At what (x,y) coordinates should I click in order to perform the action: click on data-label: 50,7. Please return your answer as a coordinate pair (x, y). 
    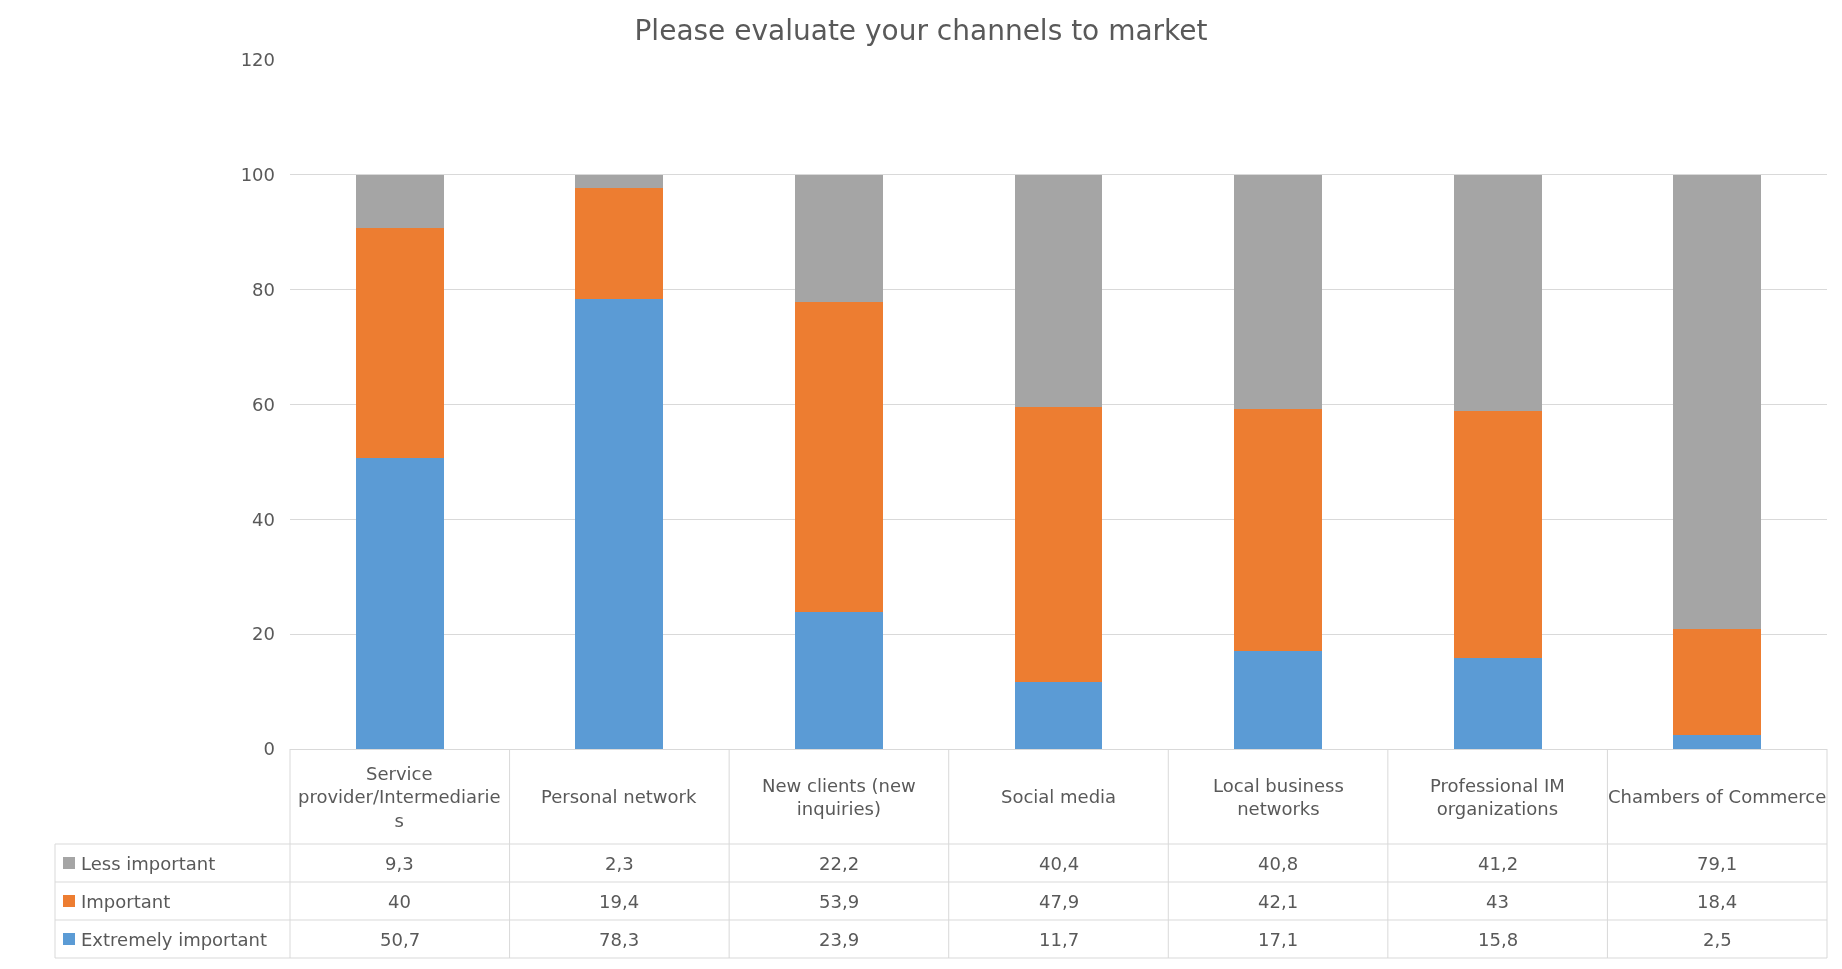
    Looking at the image, I should click on (400, 939).